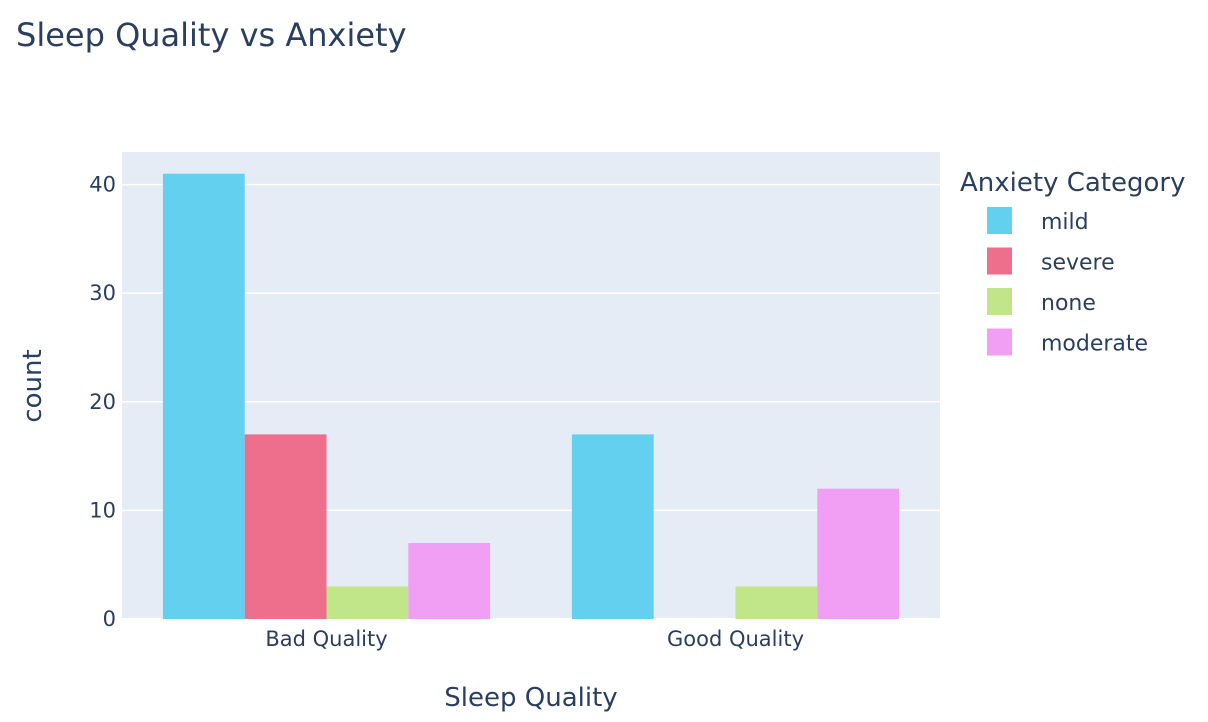 The image size is (1208, 722). Describe the element at coordinates (999, 342) in the screenshot. I see `legend-swatch-moderate` at that location.